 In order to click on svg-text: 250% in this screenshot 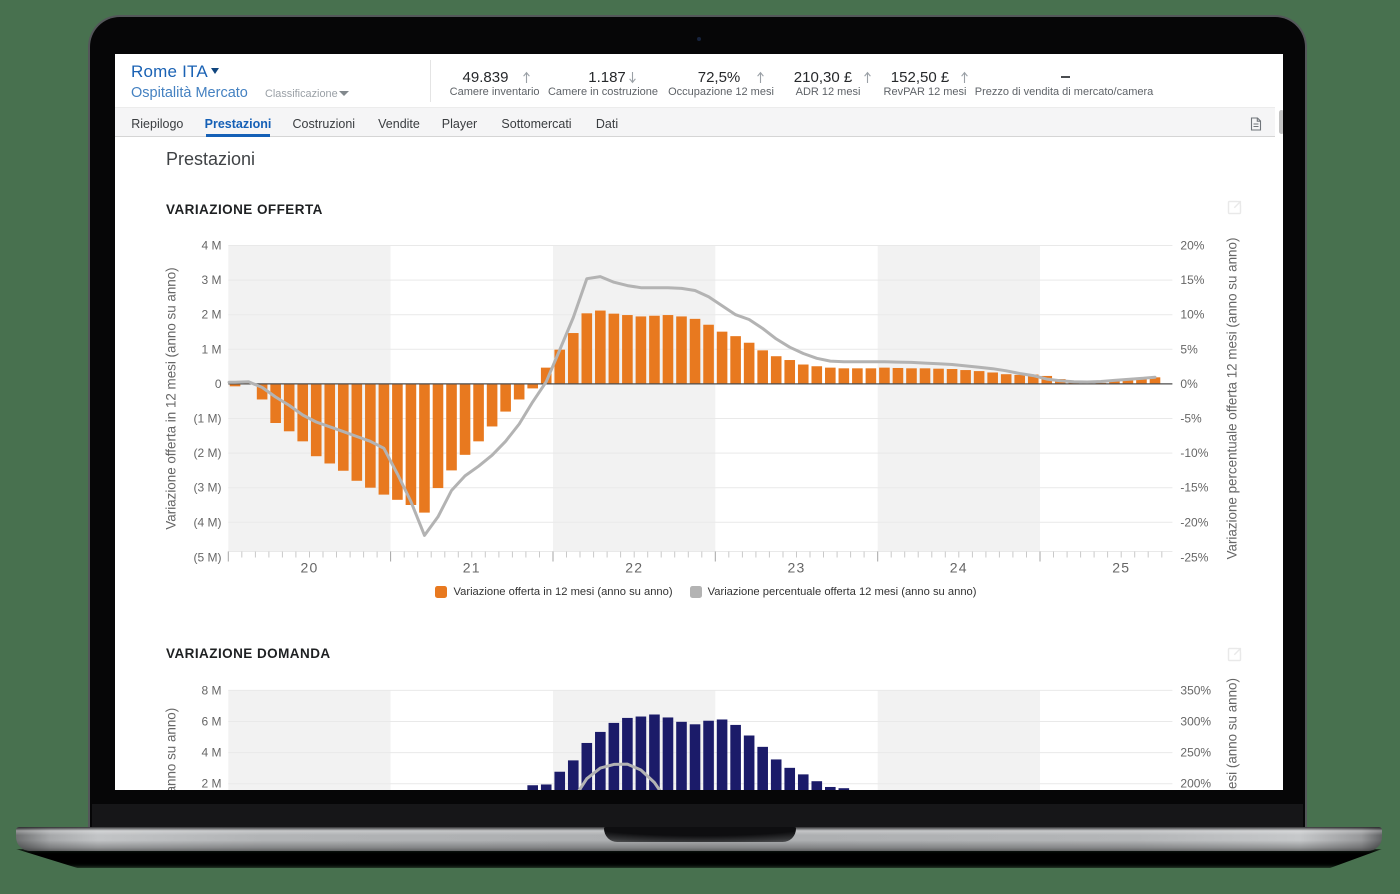, I will do `click(1195, 753)`.